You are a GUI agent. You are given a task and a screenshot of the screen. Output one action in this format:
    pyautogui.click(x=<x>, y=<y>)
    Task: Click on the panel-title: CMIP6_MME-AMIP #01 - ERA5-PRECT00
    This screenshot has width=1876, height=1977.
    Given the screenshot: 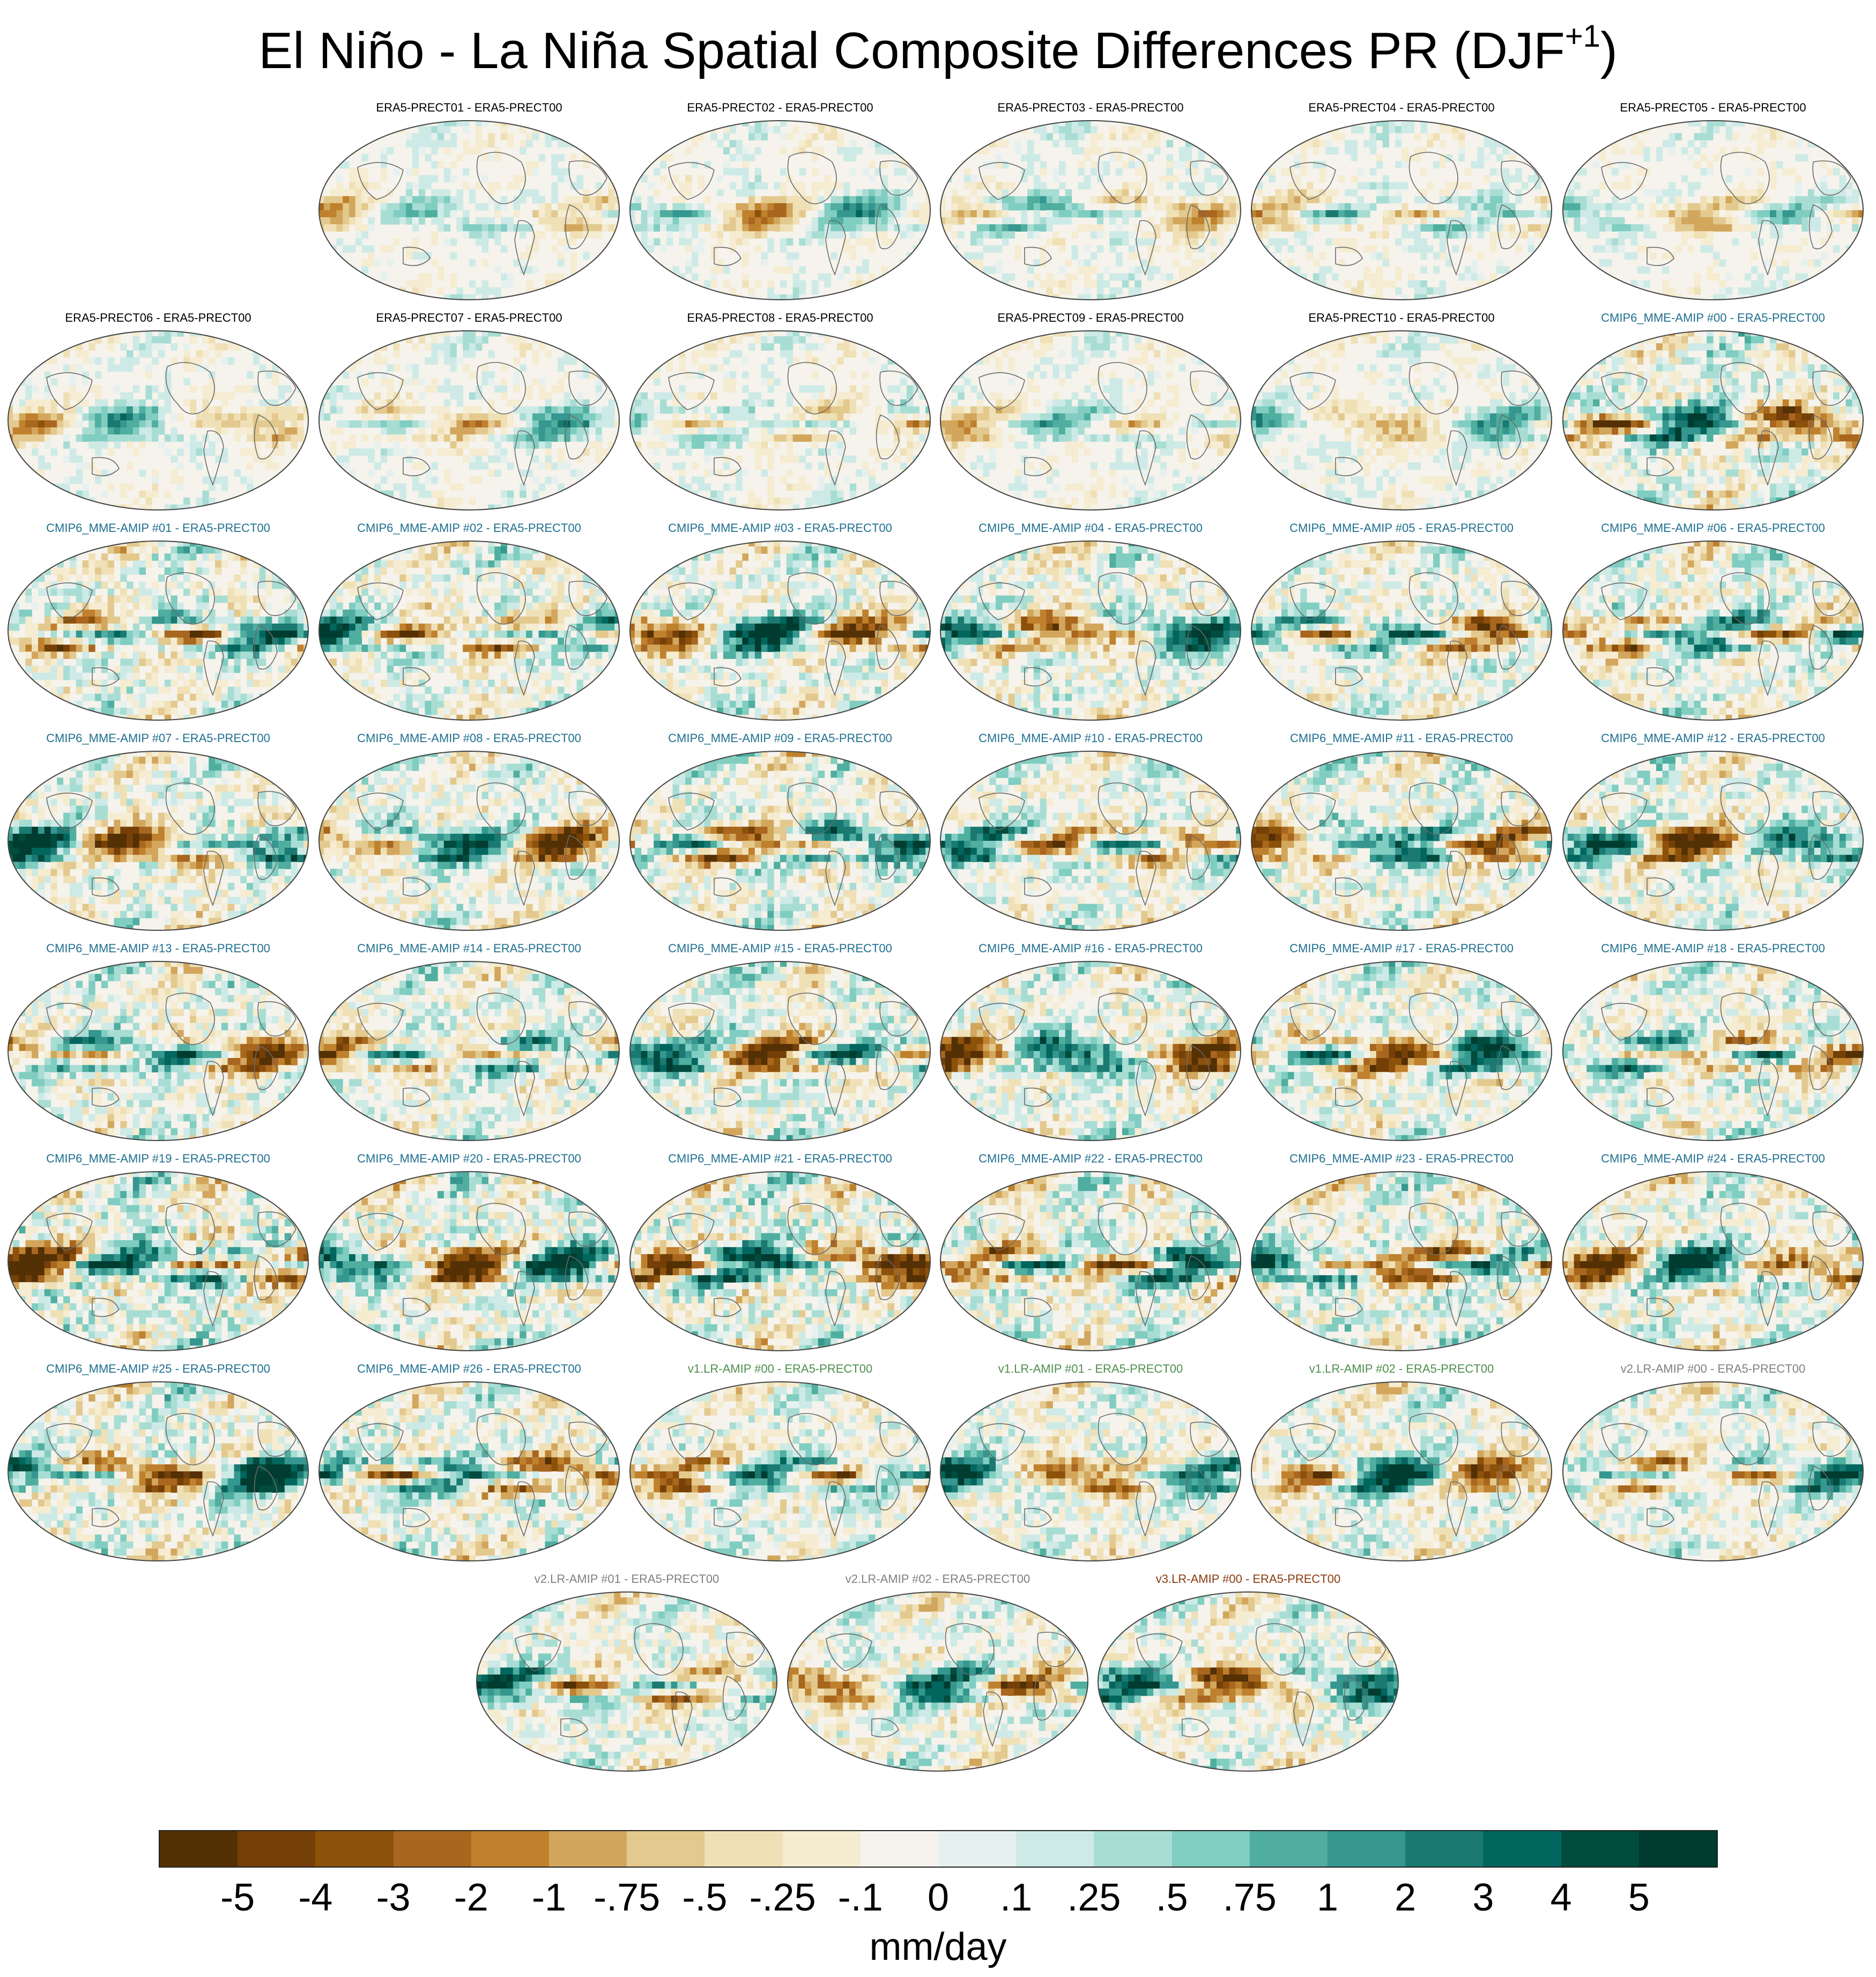 What is the action you would take?
    pyautogui.click(x=158, y=528)
    